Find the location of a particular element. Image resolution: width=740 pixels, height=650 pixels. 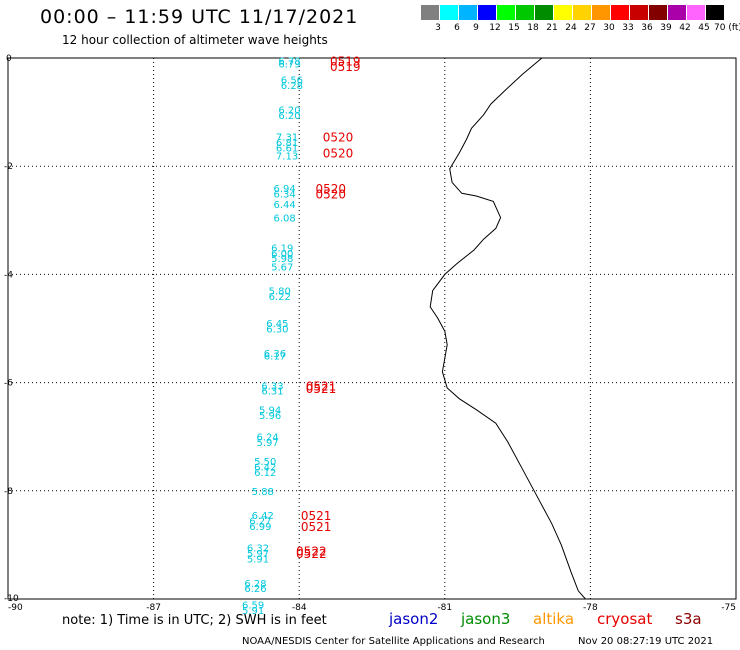

wave-height-label: 5.80 is located at coordinates (280, 292).